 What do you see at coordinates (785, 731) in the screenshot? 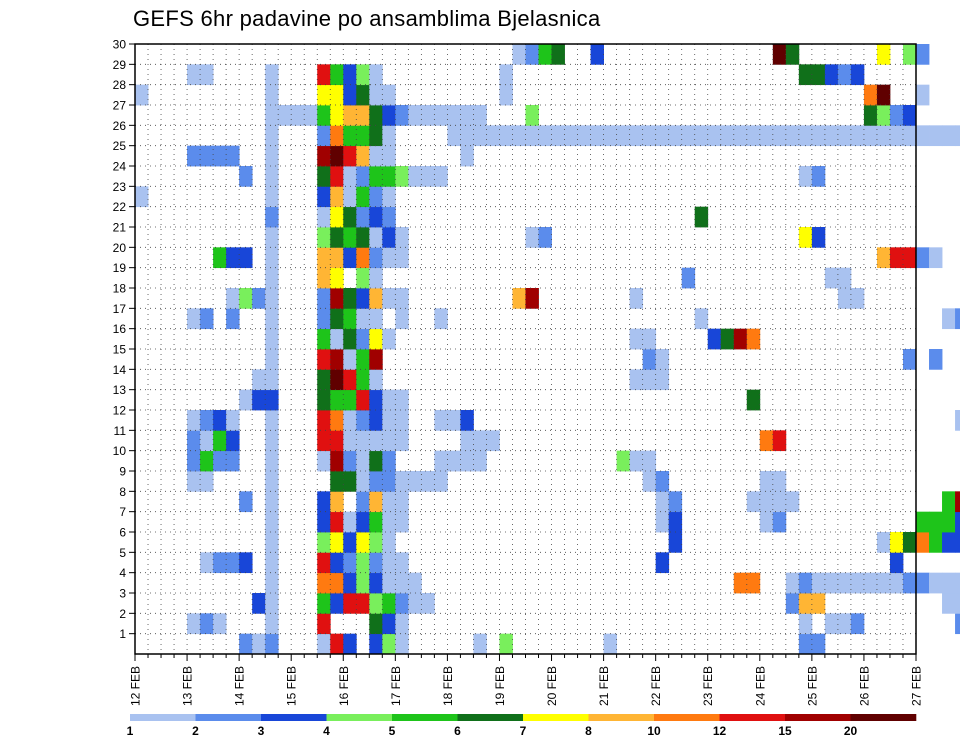
I see `colorbar-label: 15` at bounding box center [785, 731].